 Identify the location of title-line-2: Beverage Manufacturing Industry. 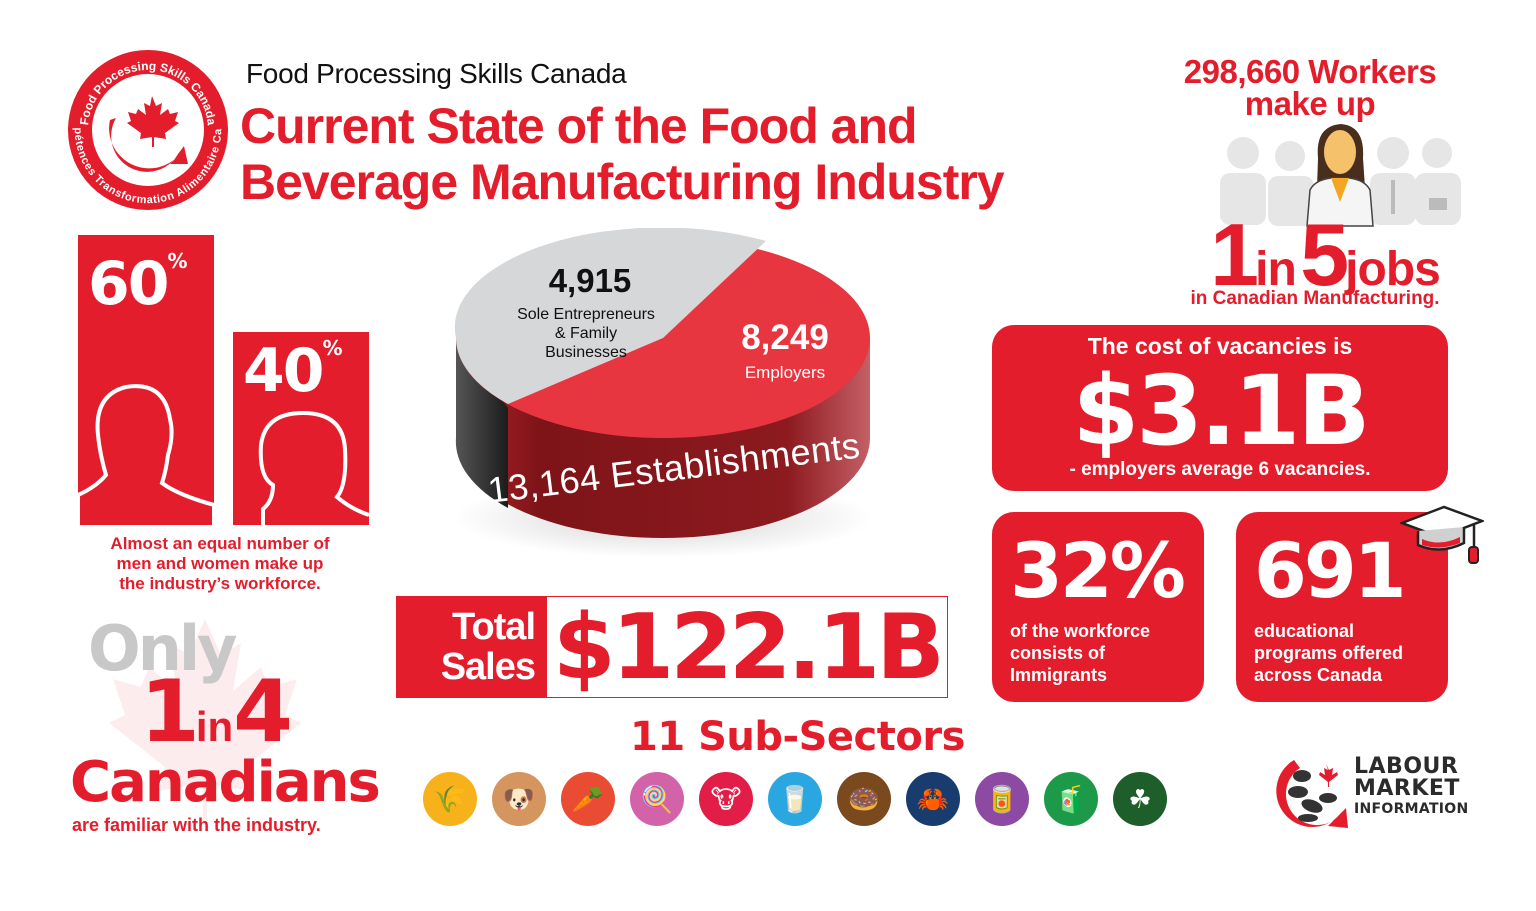
(622, 182).